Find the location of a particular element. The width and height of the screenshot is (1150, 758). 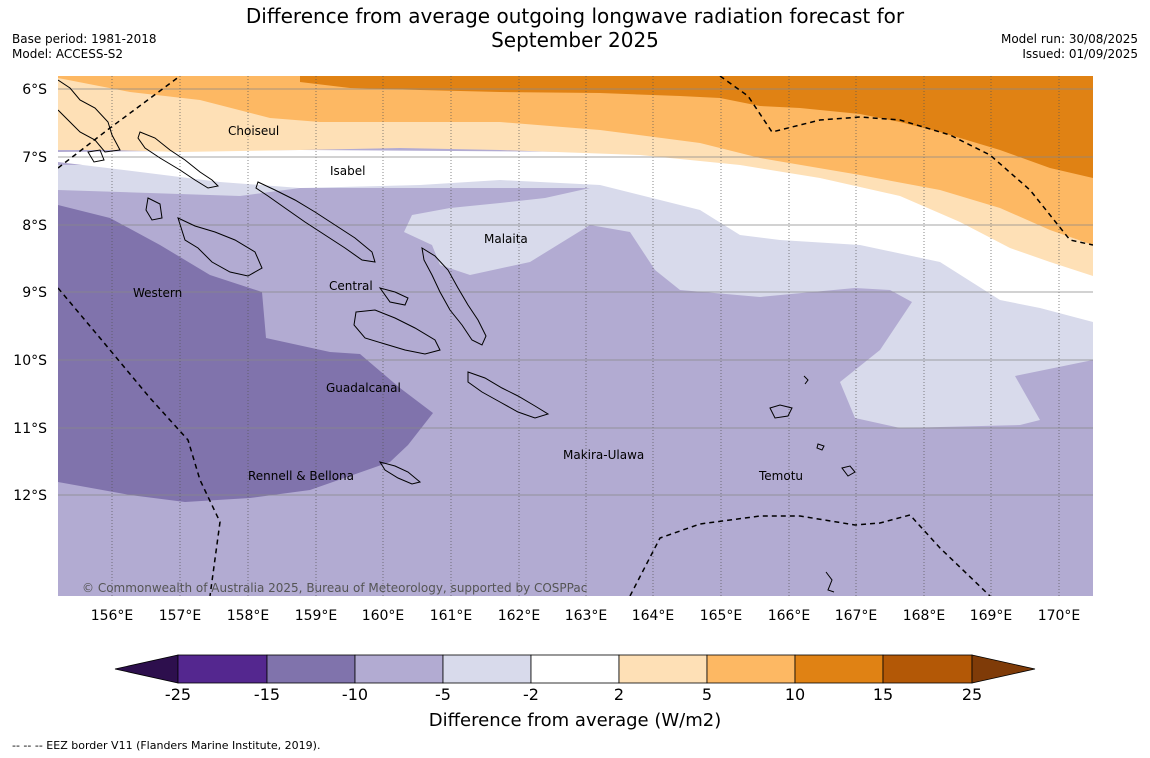

band-plus10-plus15 is located at coordinates (696, 127).